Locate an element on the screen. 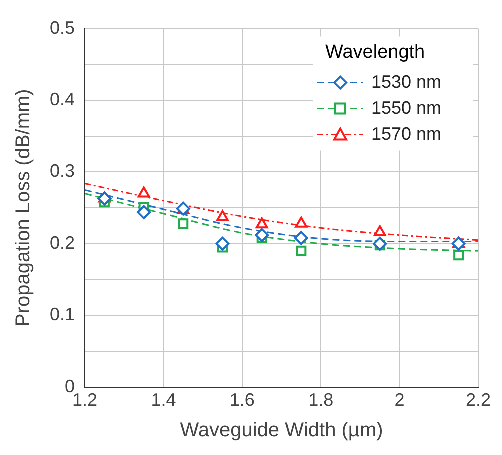 The image size is (502, 455). x-tick-label: 1.2 is located at coordinates (85, 400).